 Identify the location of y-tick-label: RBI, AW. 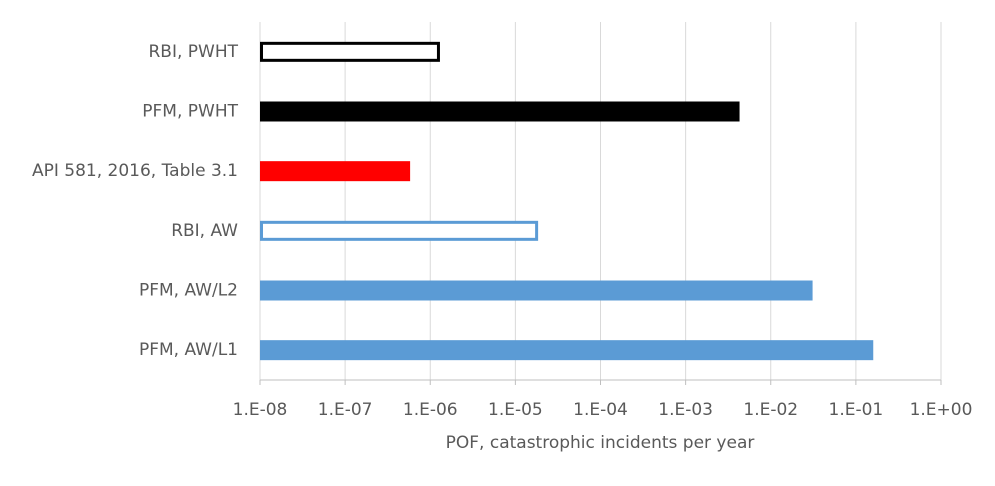
(204, 231).